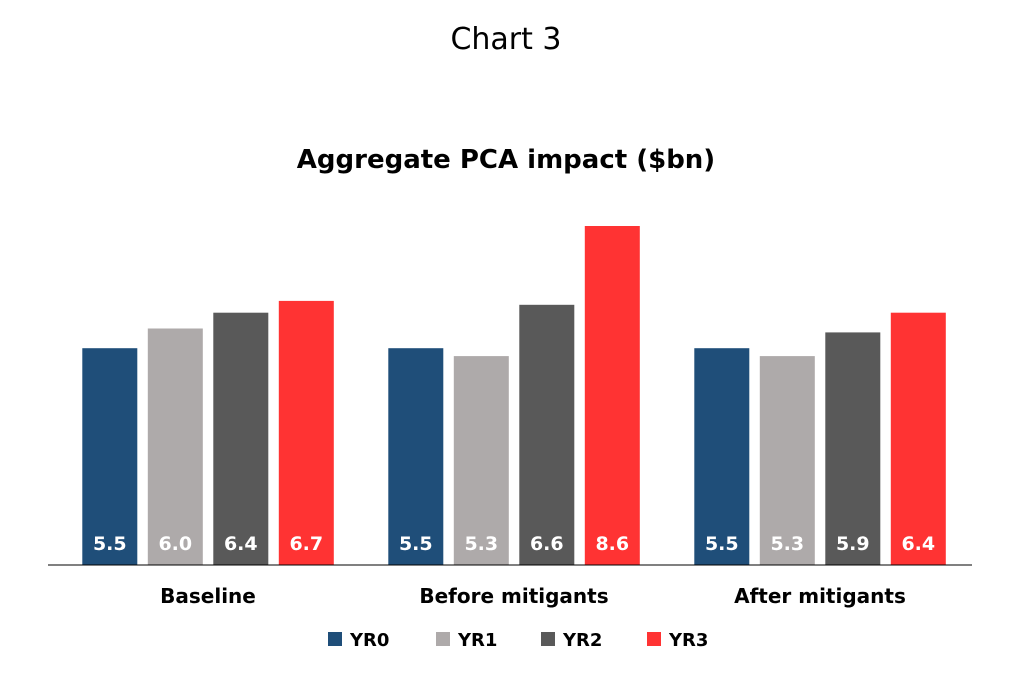  I want to click on value-label-after-mitigants-yr0: 5.5, so click(722, 544).